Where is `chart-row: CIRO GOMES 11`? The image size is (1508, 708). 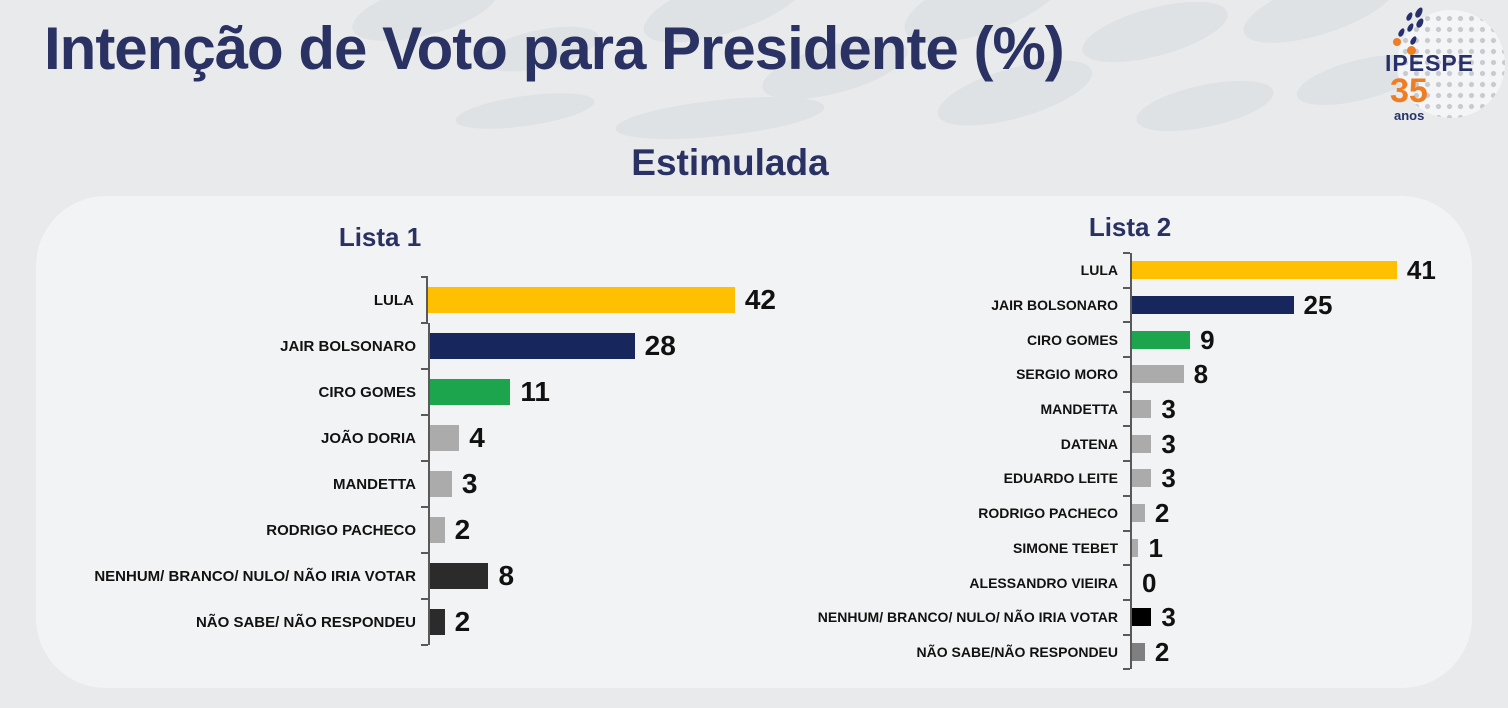 chart-row: CIRO GOMES 11 is located at coordinates (408, 391).